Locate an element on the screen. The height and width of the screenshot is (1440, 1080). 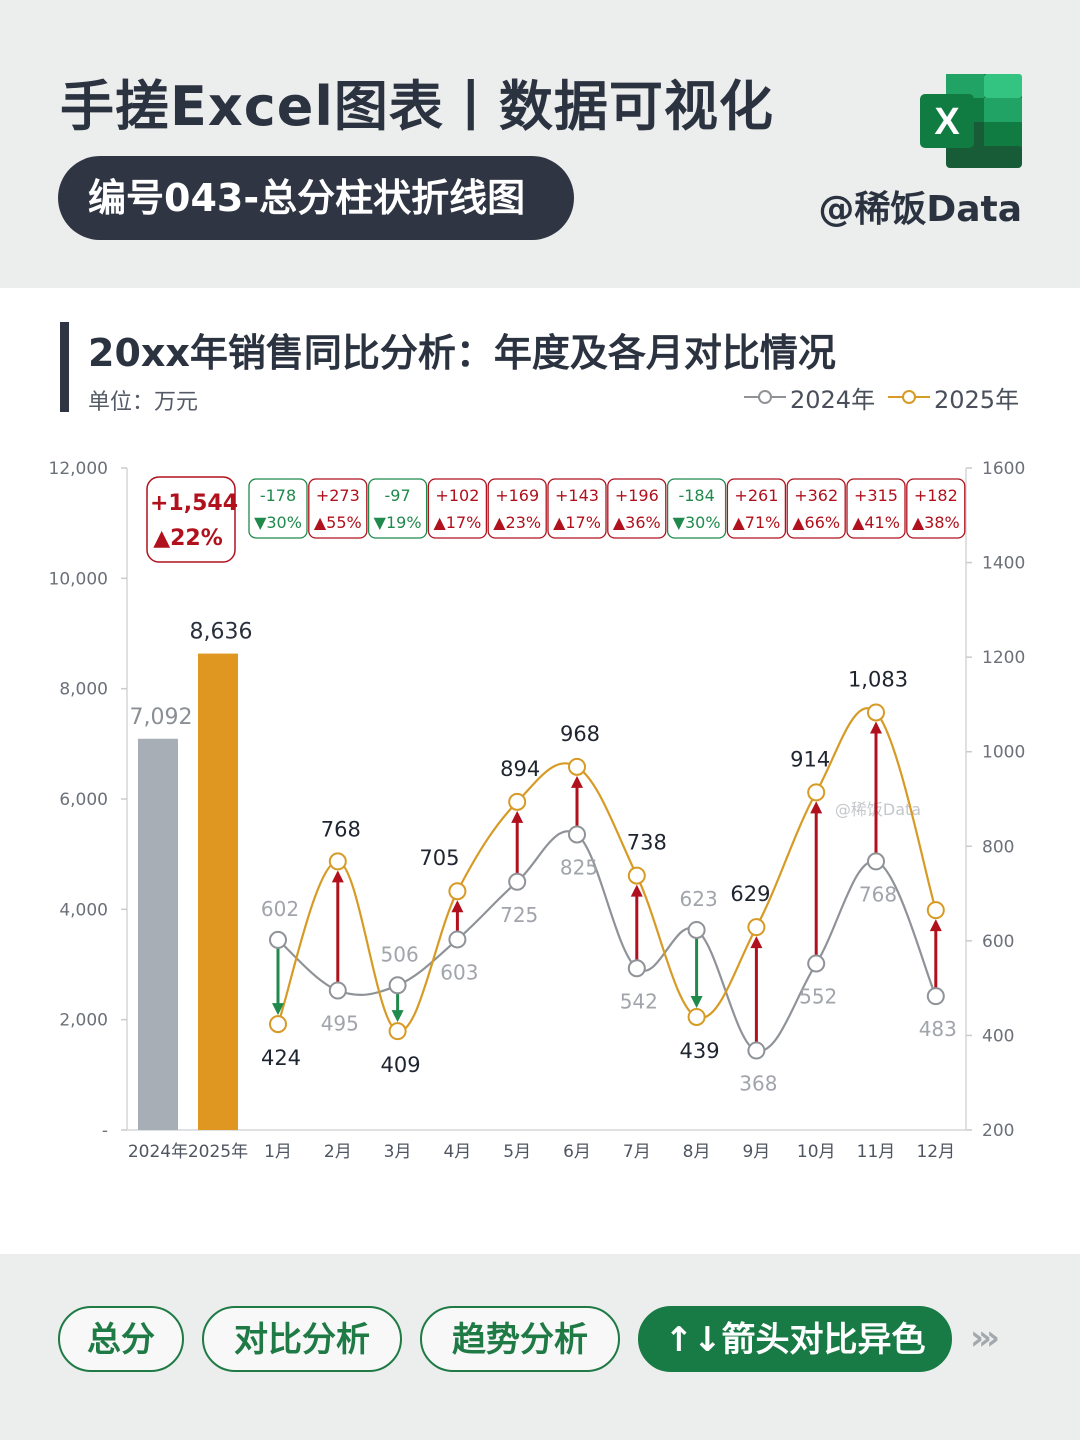
month-change-diff: +102 is located at coordinates (457, 495).